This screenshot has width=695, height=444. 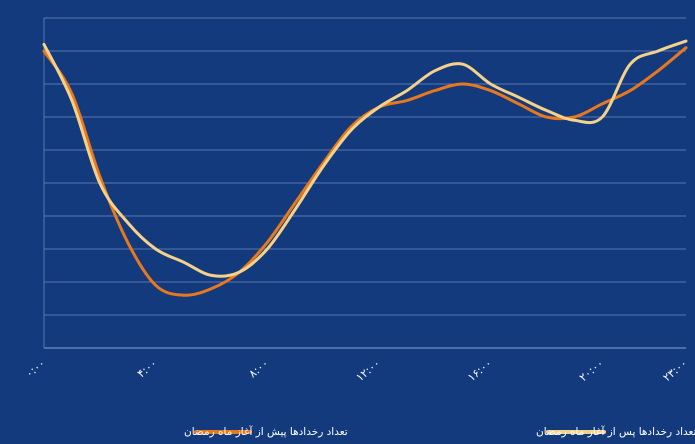 I want to click on x-tick: ۲۰:۰۰, so click(x=591, y=371).